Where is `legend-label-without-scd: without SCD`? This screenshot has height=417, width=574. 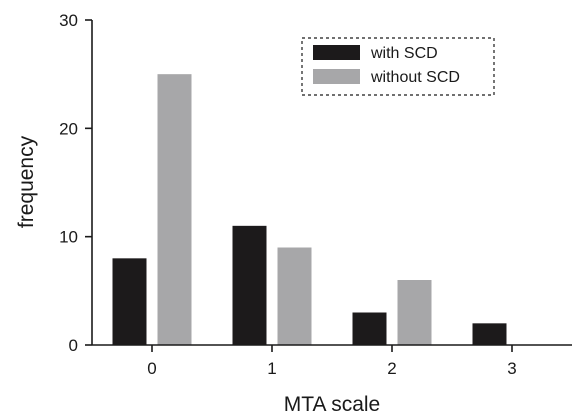
legend-label-without-scd: without SCD is located at coordinates (415, 77).